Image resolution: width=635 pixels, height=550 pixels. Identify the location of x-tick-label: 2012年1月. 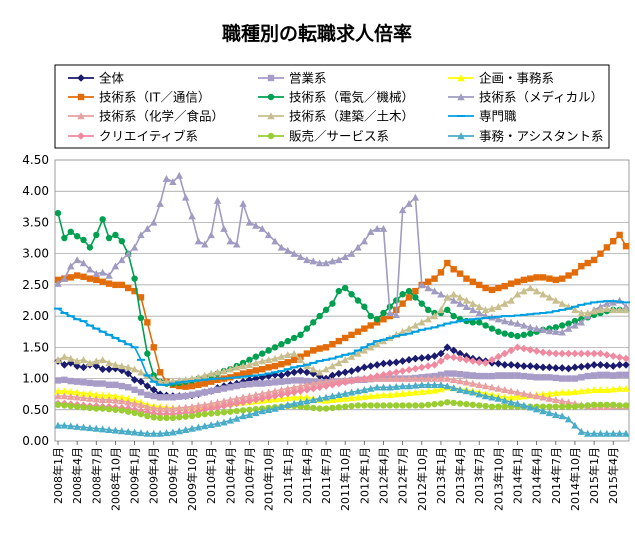
(364, 475).